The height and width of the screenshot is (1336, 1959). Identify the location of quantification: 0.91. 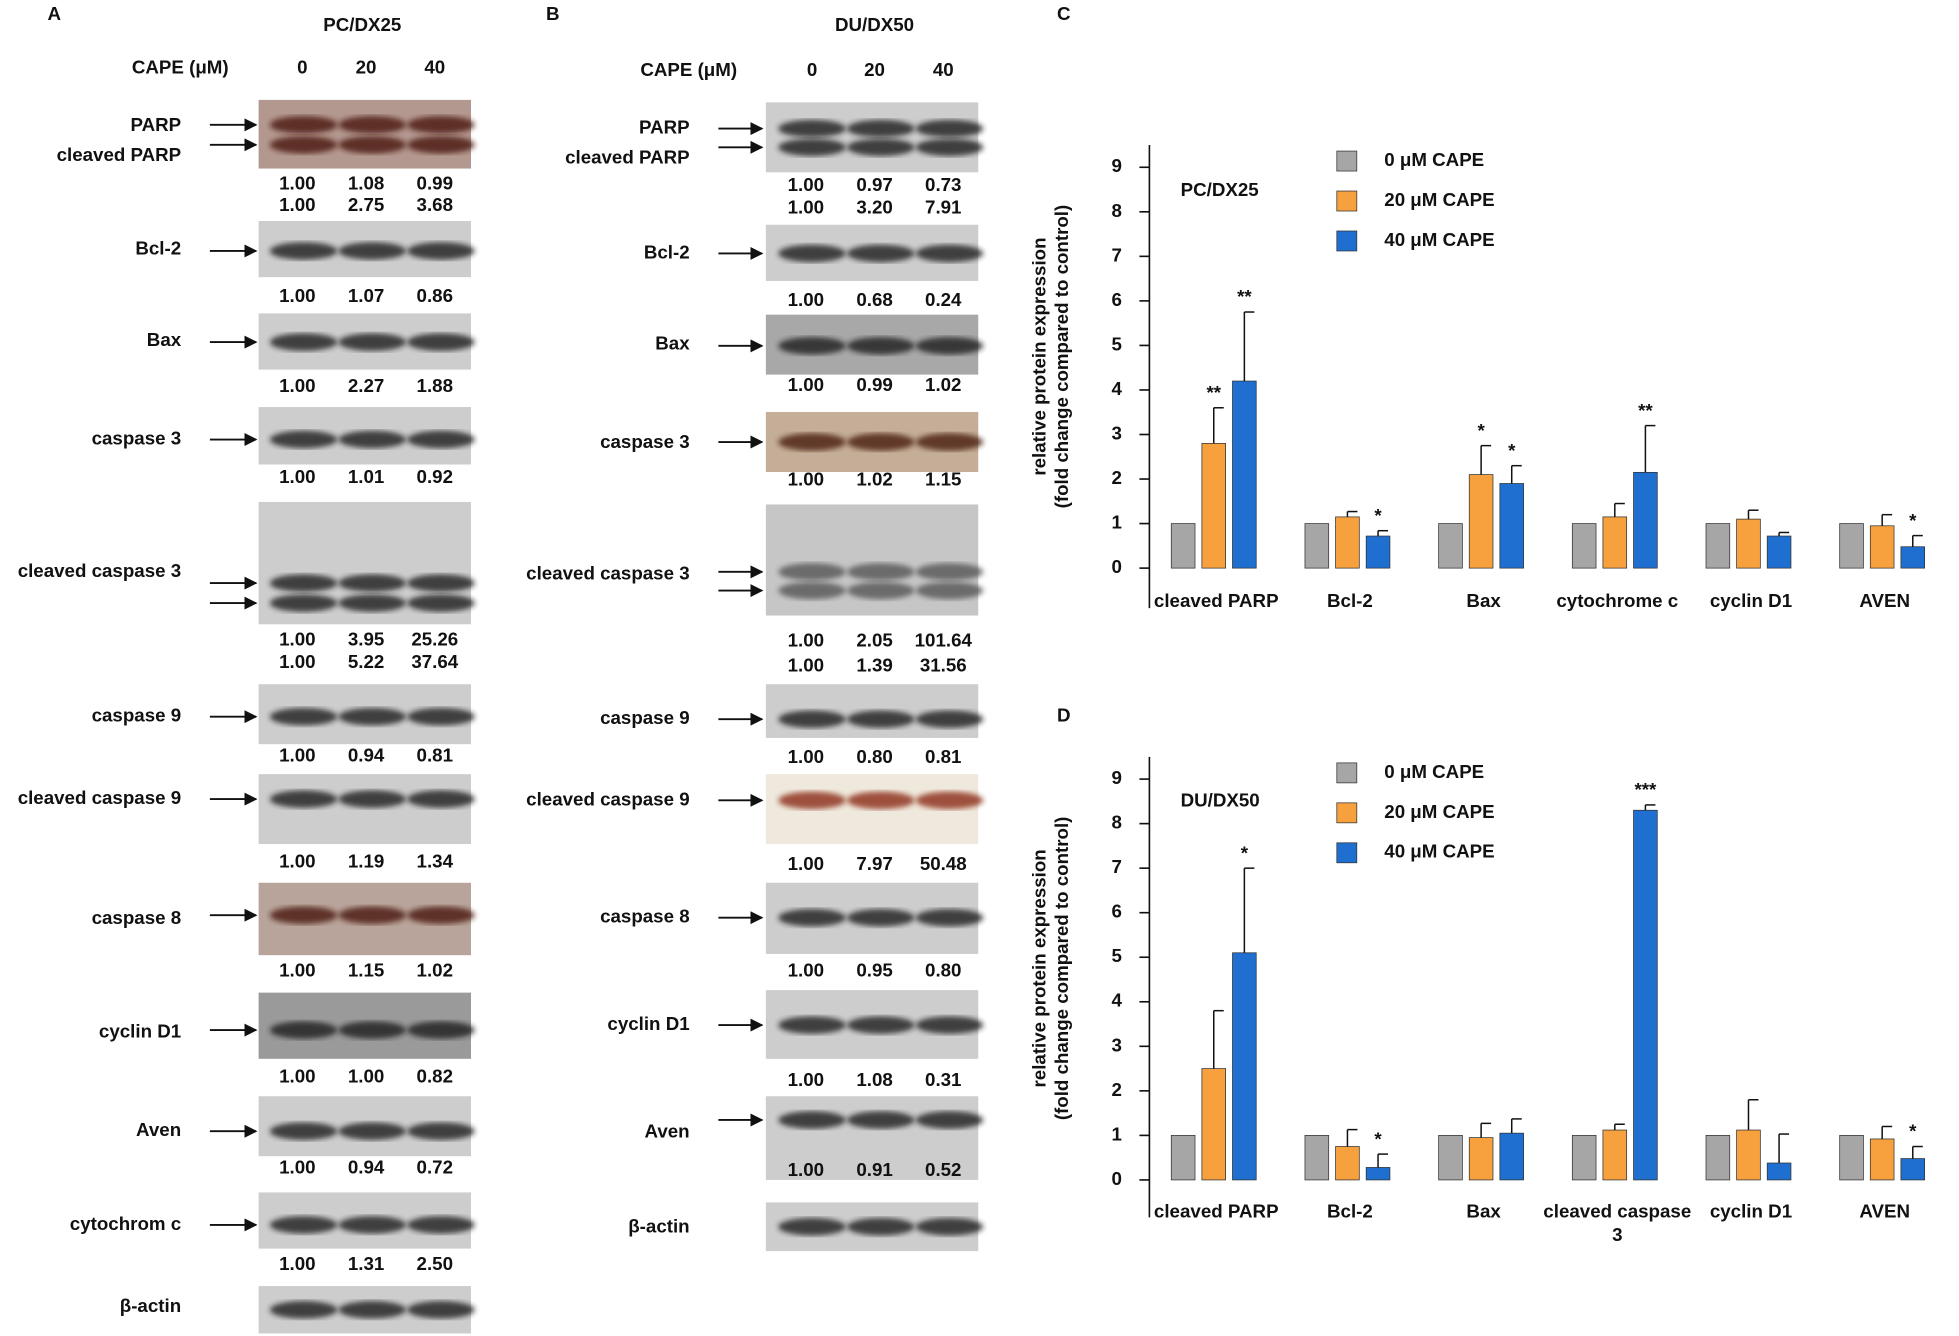
(874, 1169).